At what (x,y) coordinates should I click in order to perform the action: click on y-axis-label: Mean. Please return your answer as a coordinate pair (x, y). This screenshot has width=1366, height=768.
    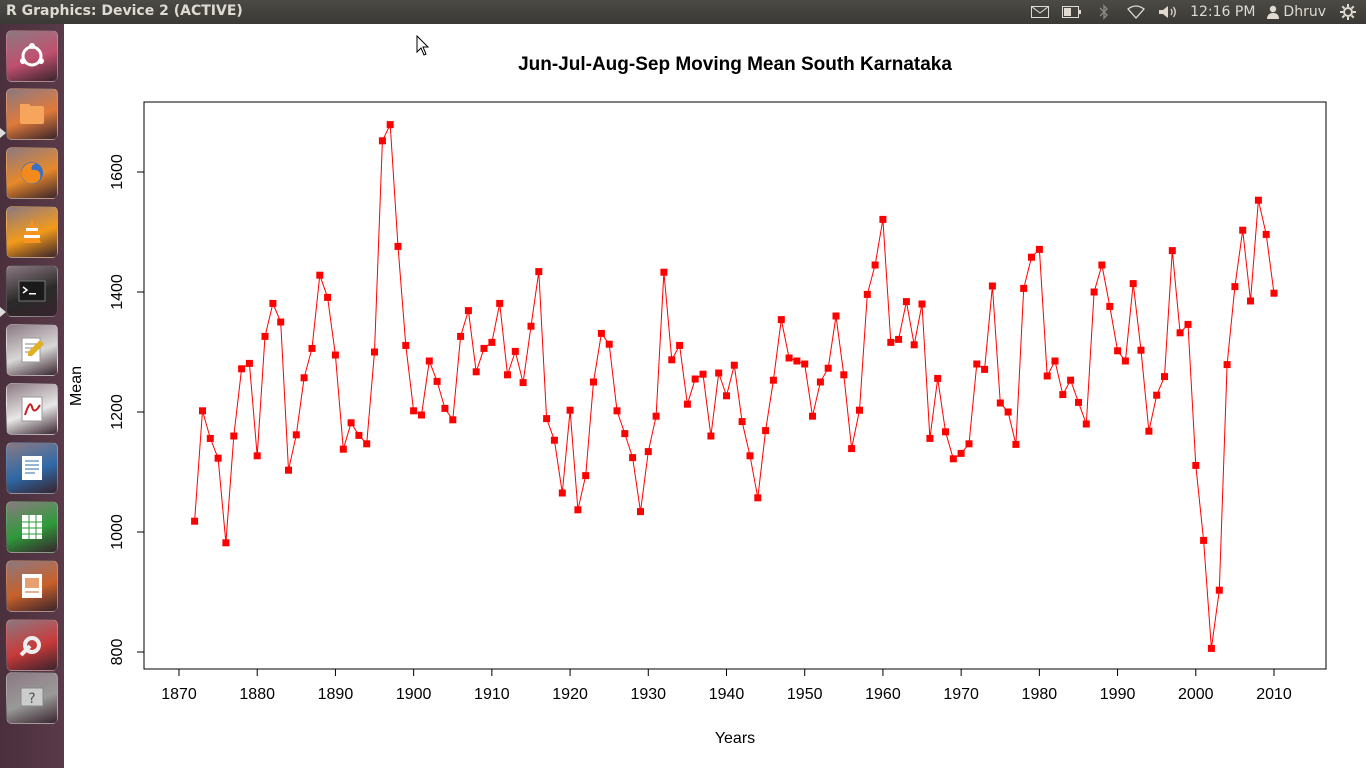
    Looking at the image, I should click on (76, 386).